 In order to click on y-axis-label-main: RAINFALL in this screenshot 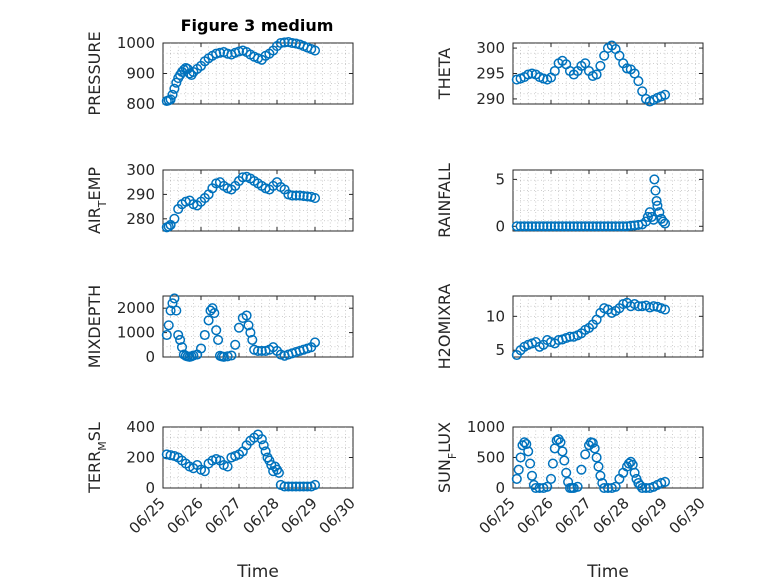, I will do `click(444, 200)`.